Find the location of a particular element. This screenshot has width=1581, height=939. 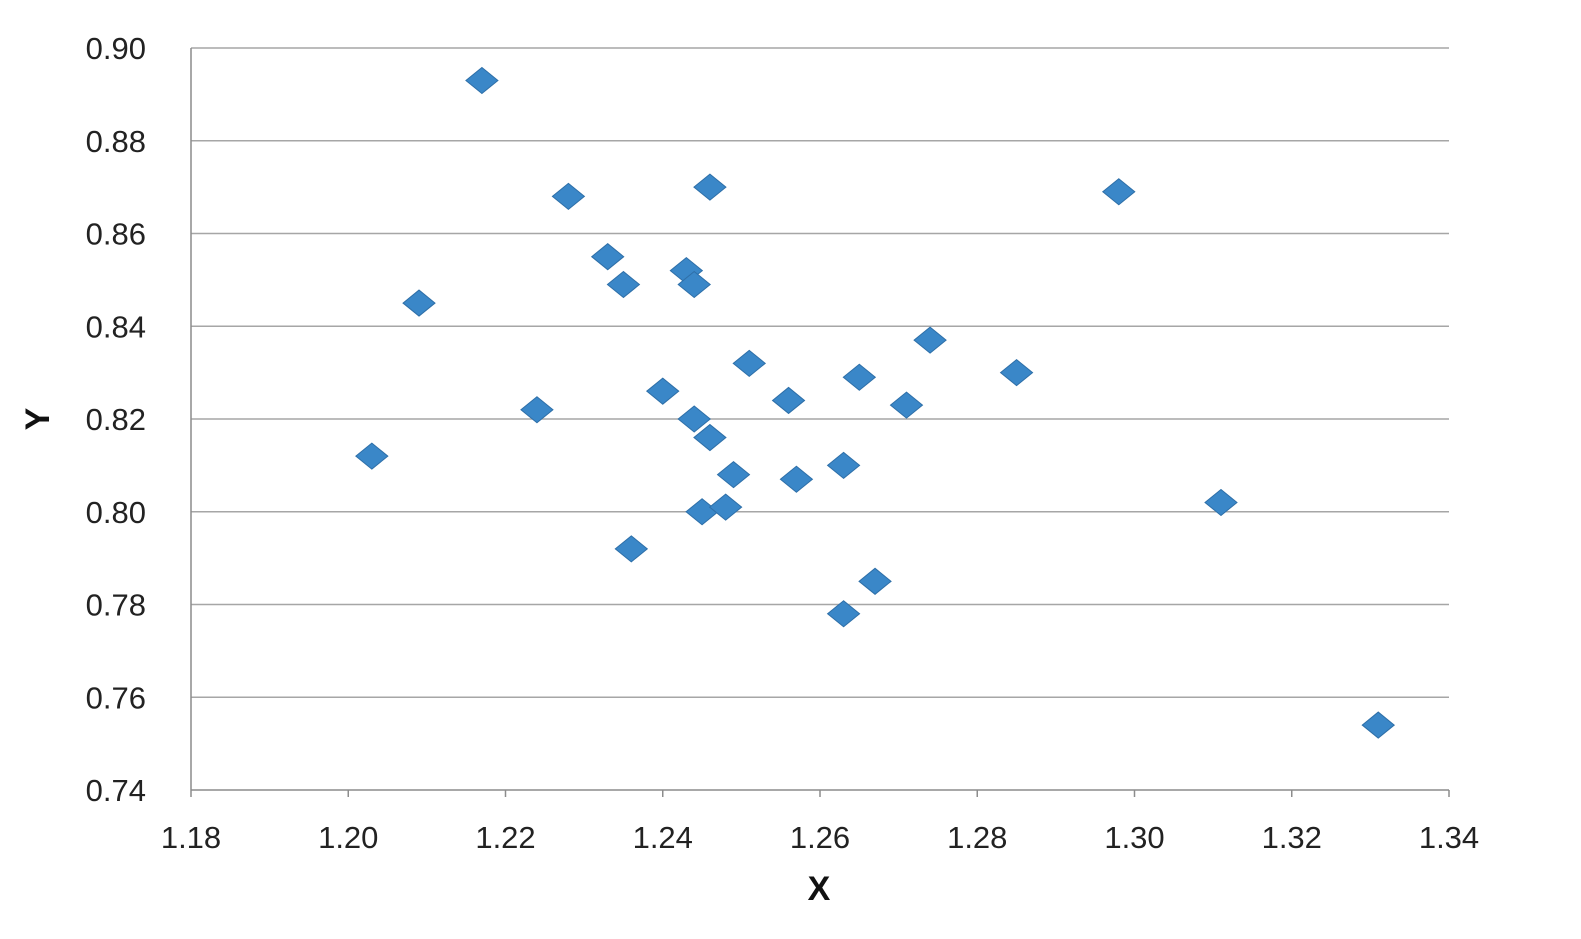

y-axis-title: Y is located at coordinates (38, 418).